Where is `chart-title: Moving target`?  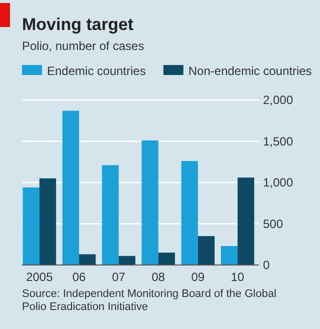
chart-title: Moving target is located at coordinates (78, 24).